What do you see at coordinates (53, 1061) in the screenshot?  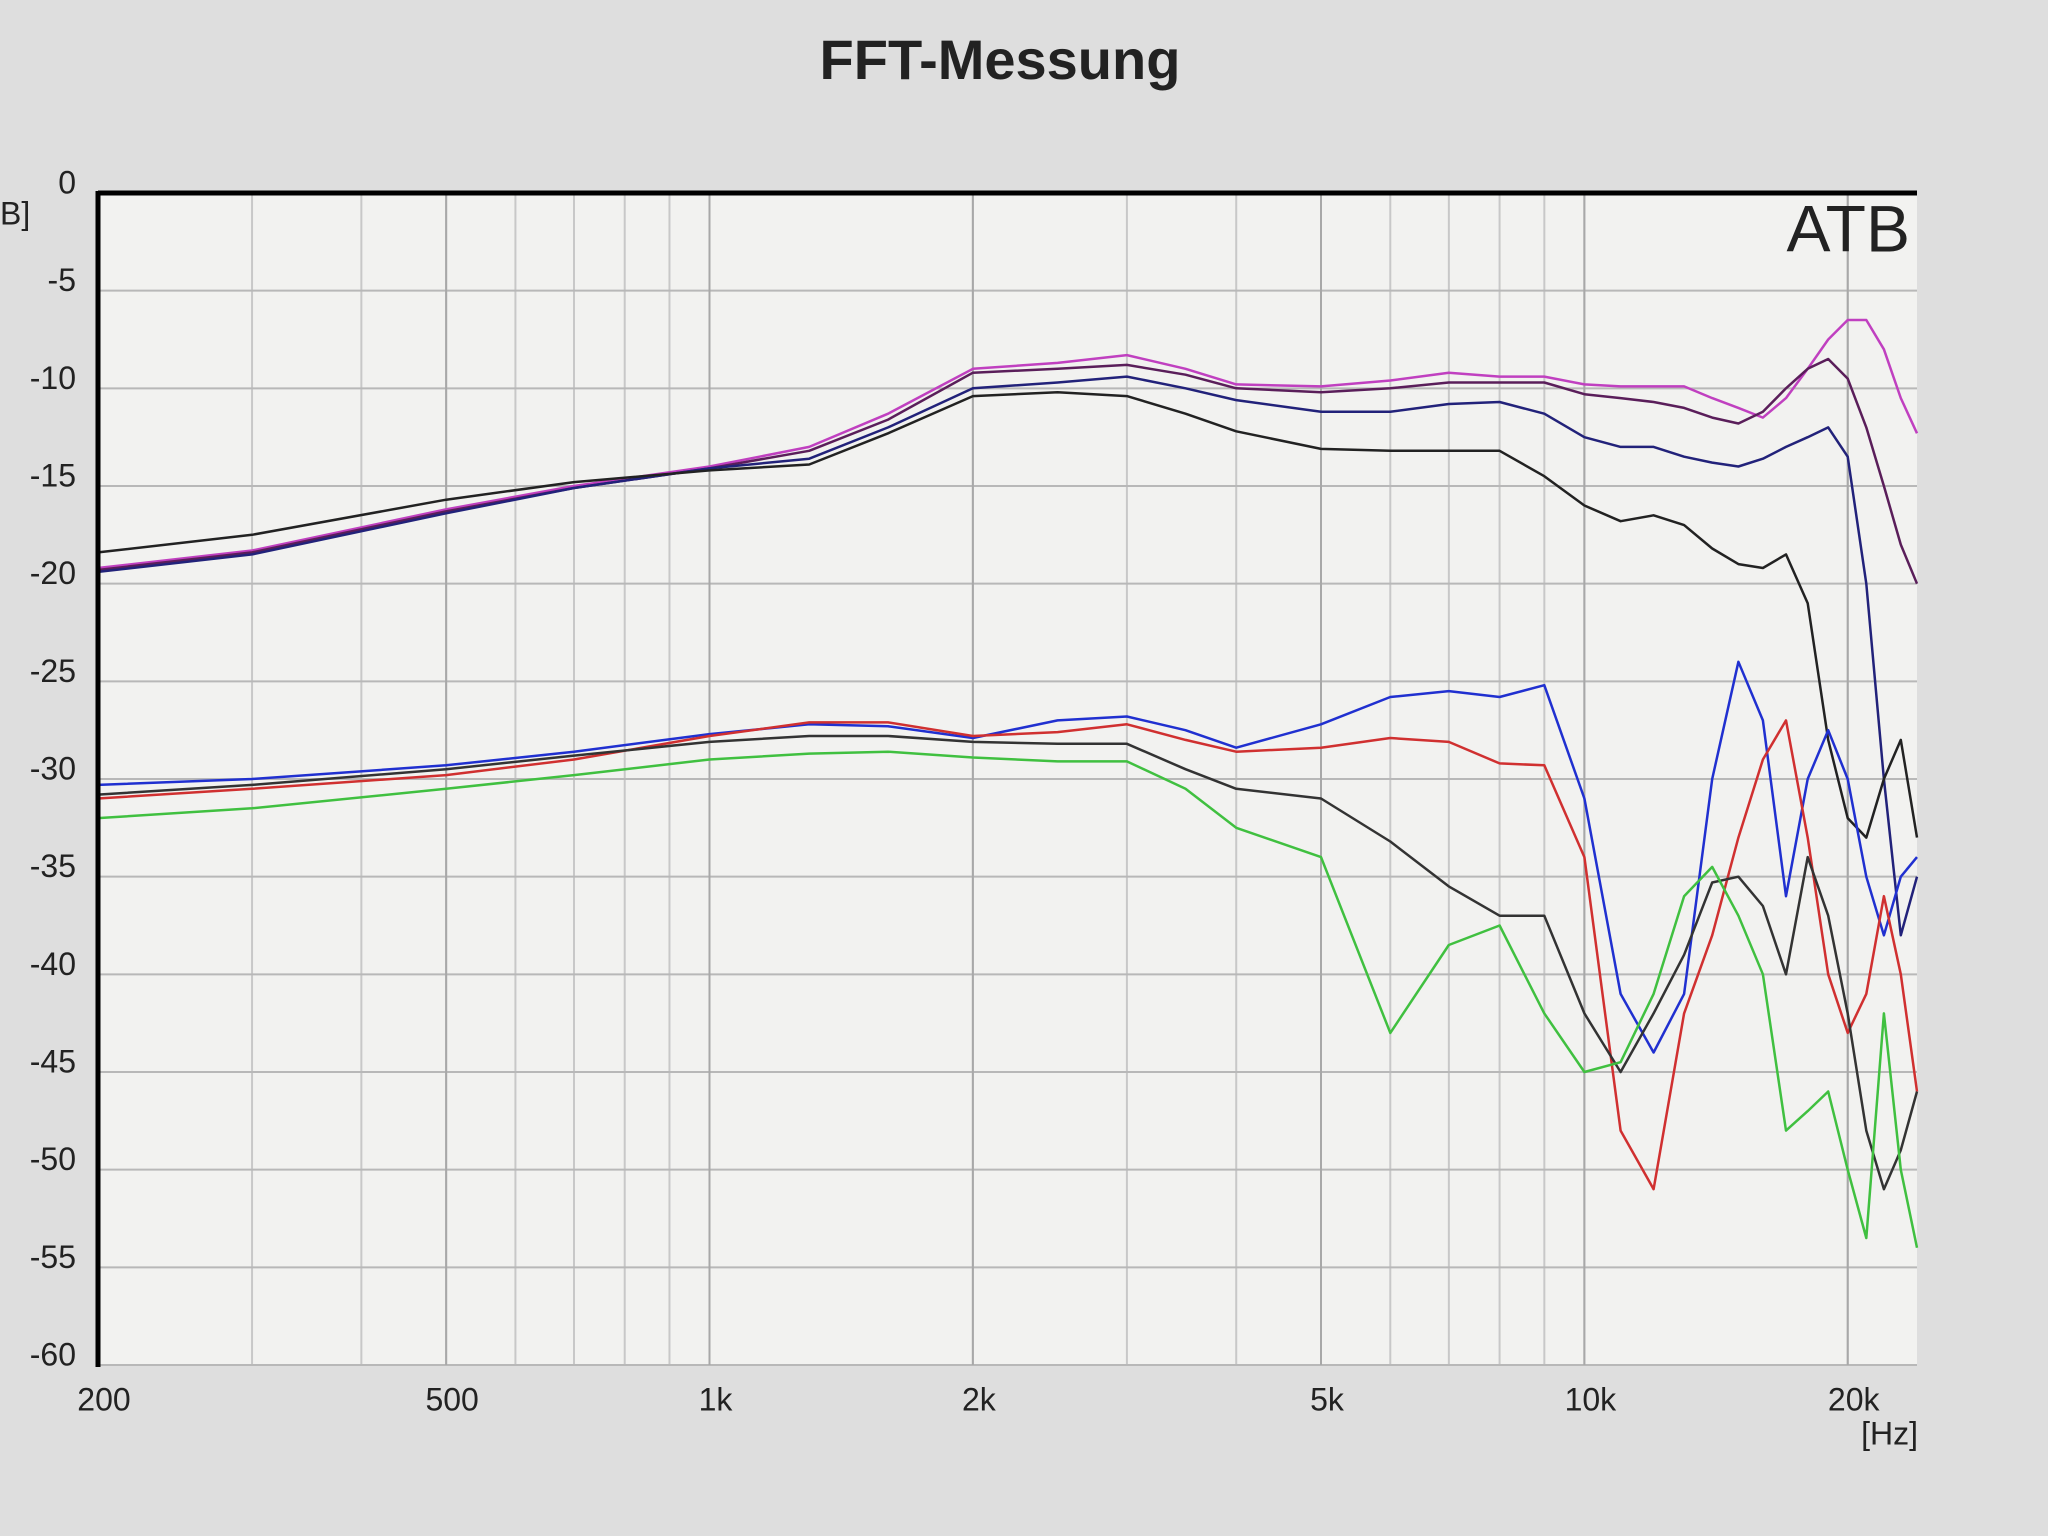 I see `y-tick-label: -45` at bounding box center [53, 1061].